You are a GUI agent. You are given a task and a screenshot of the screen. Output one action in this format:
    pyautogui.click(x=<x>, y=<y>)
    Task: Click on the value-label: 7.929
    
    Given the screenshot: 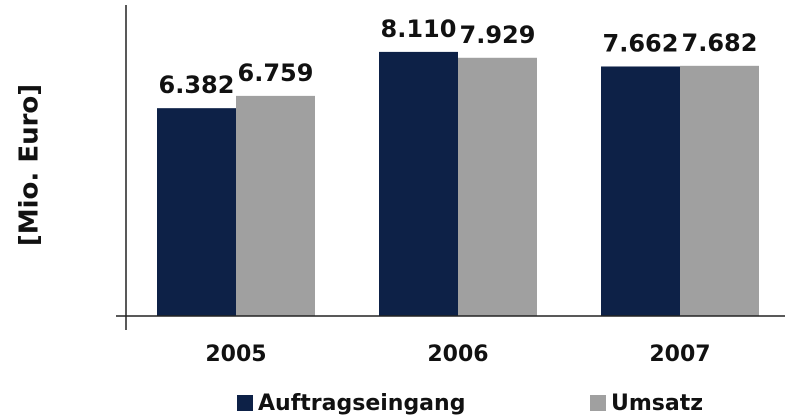 What is the action you would take?
    pyautogui.click(x=498, y=35)
    